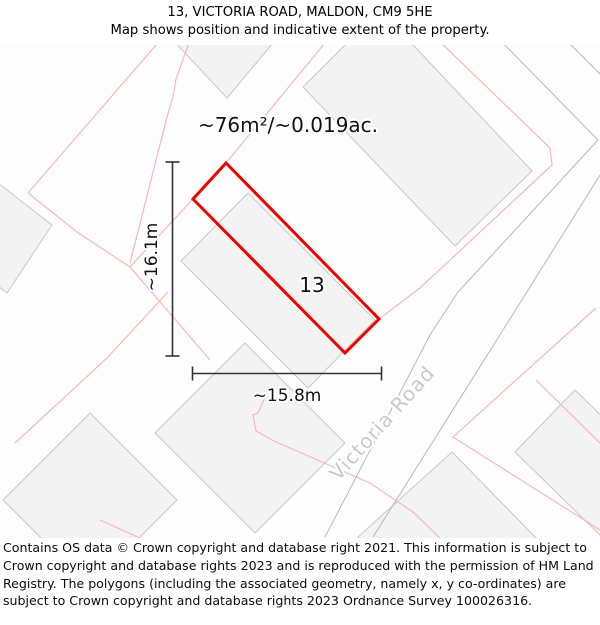 Image resolution: width=600 pixels, height=625 pixels. I want to click on width-dimension-label: ~15.8m, so click(287, 396).